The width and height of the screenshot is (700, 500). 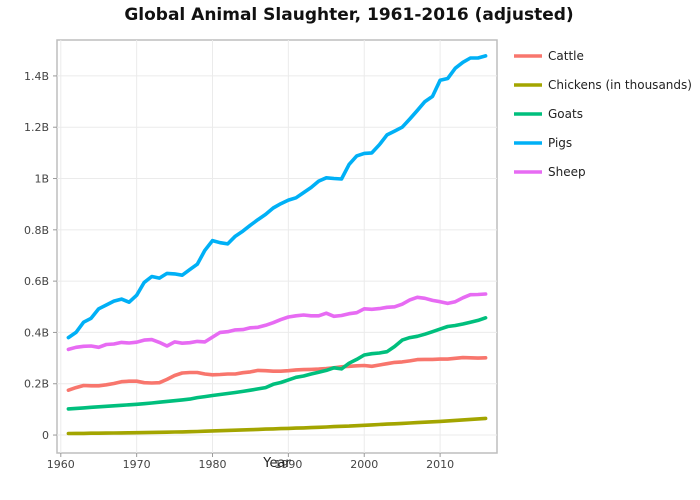 What do you see at coordinates (61, 464) in the screenshot?
I see `x-tick-label: 1960` at bounding box center [61, 464].